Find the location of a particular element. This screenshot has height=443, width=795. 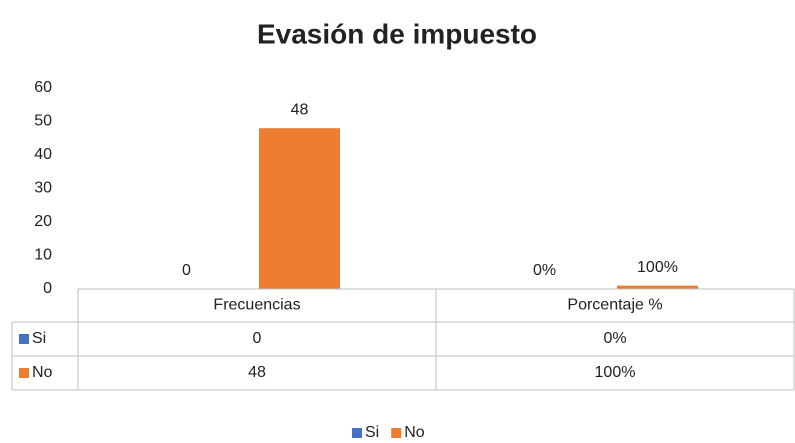

y-tick-label: 40 is located at coordinates (43, 154).